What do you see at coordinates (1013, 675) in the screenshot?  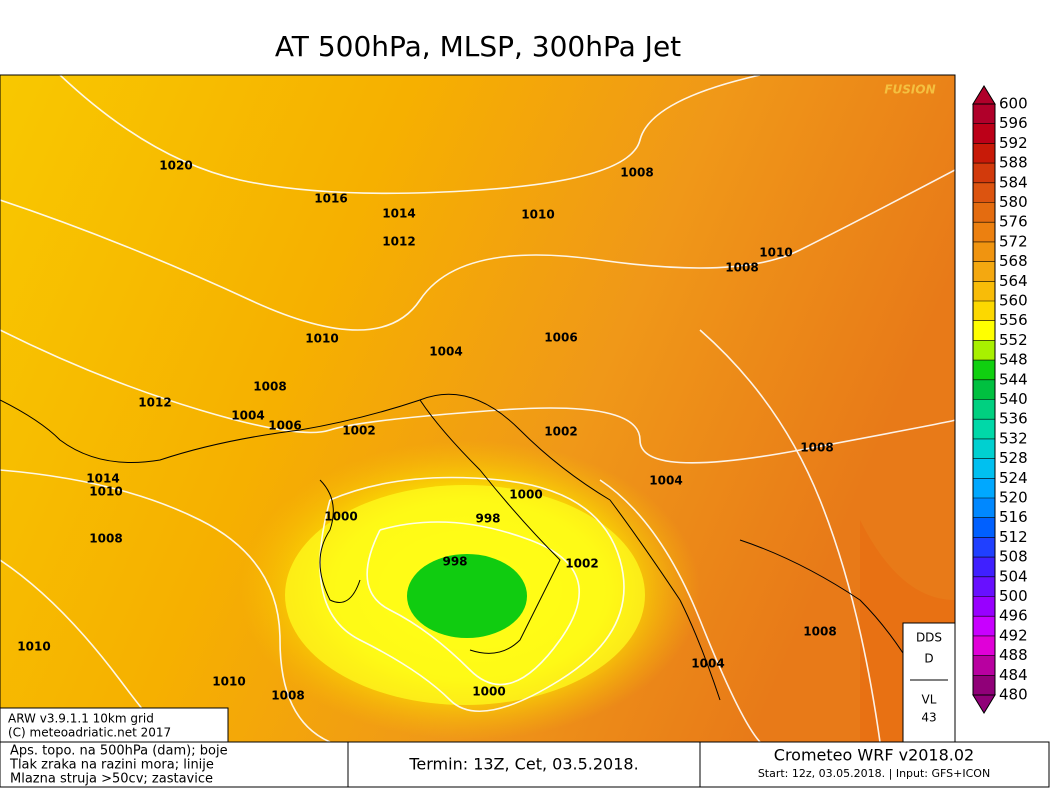 I see `colorbar-label: 484` at bounding box center [1013, 675].